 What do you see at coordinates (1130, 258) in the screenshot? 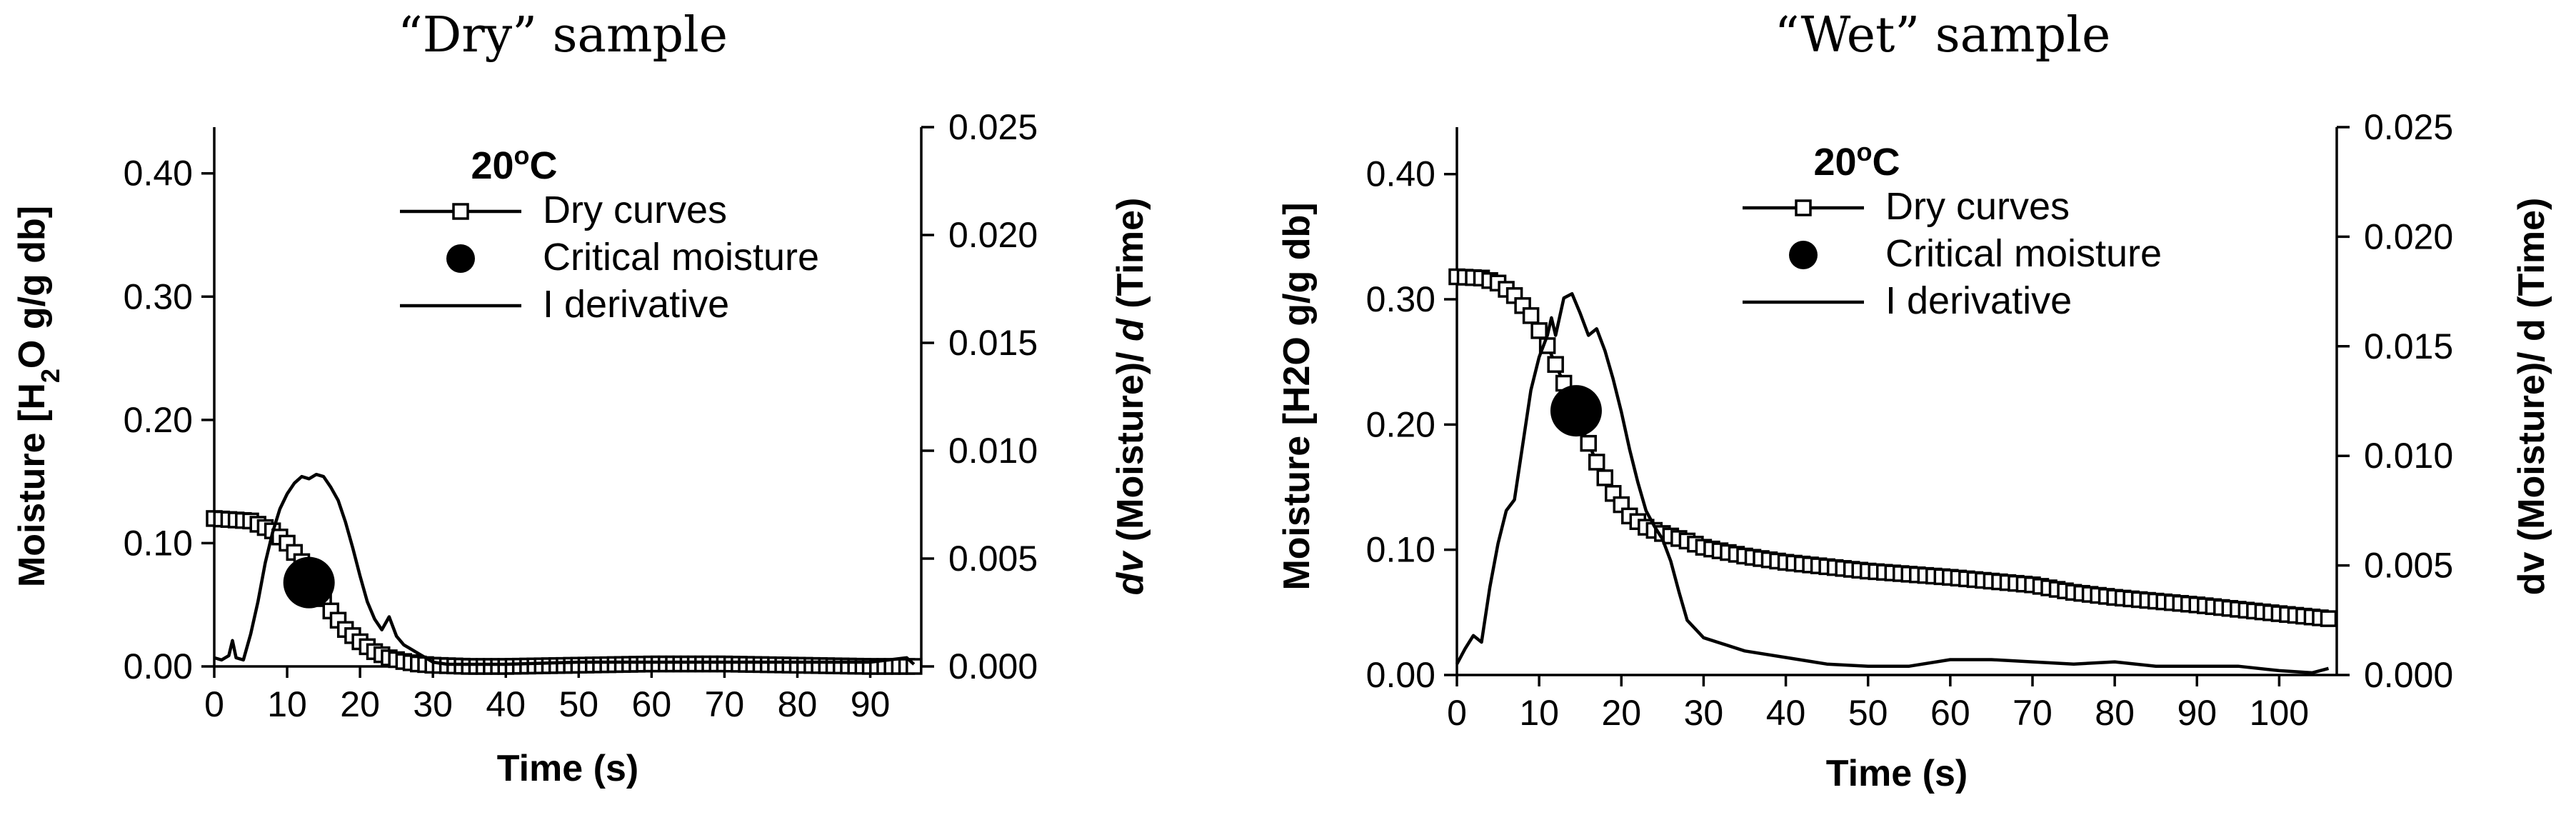
I see `y2-axis-label-part: (Time)` at bounding box center [1130, 258].